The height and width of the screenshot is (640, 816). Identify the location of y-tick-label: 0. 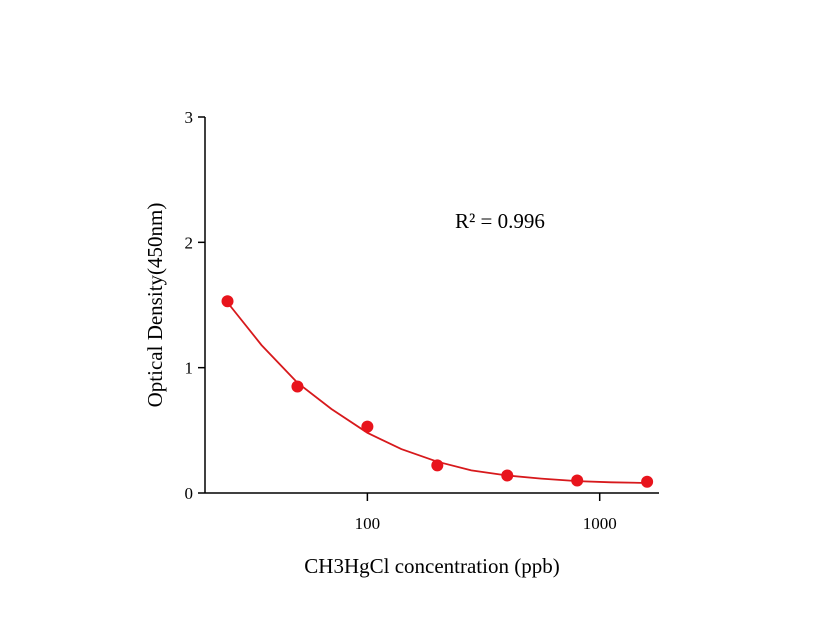
(189, 493).